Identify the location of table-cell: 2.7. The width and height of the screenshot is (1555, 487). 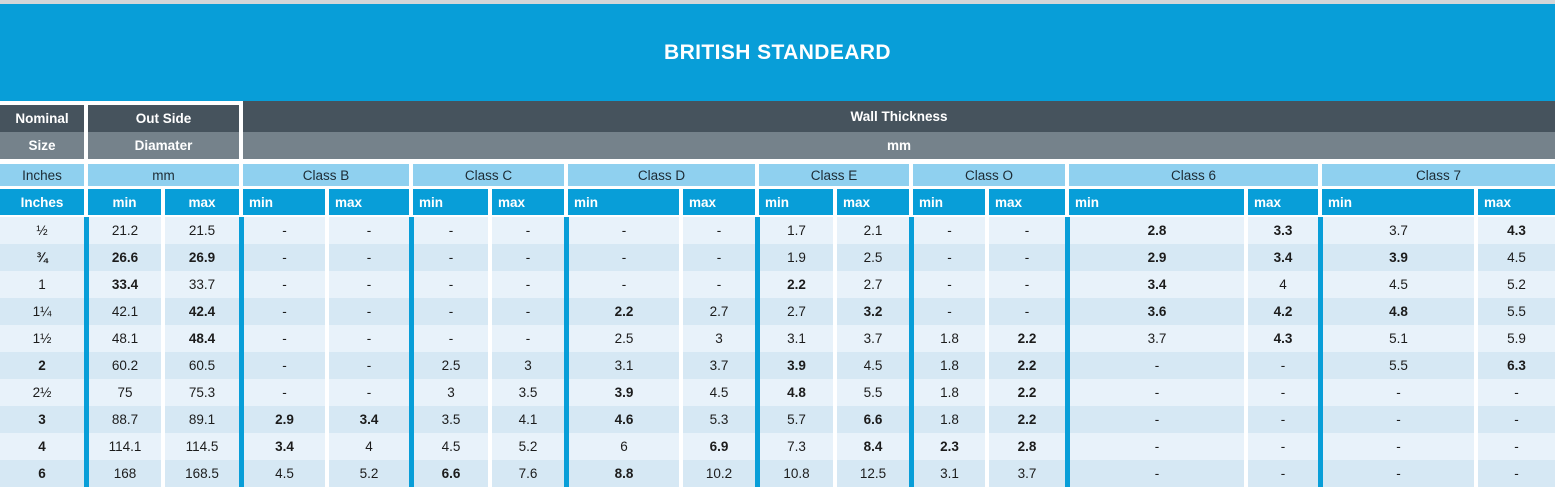
(794, 311).